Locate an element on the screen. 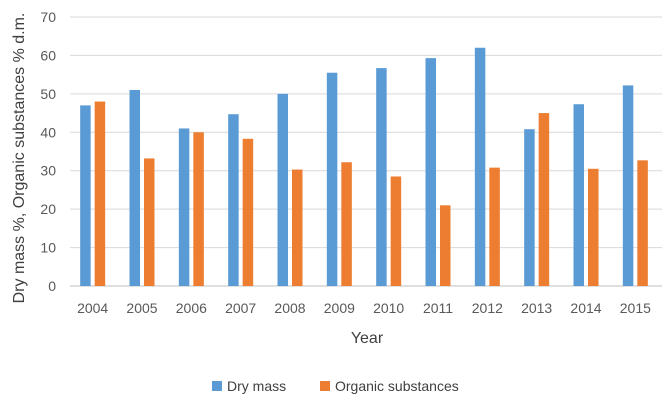  x-tick-label: 2005 is located at coordinates (141, 308).